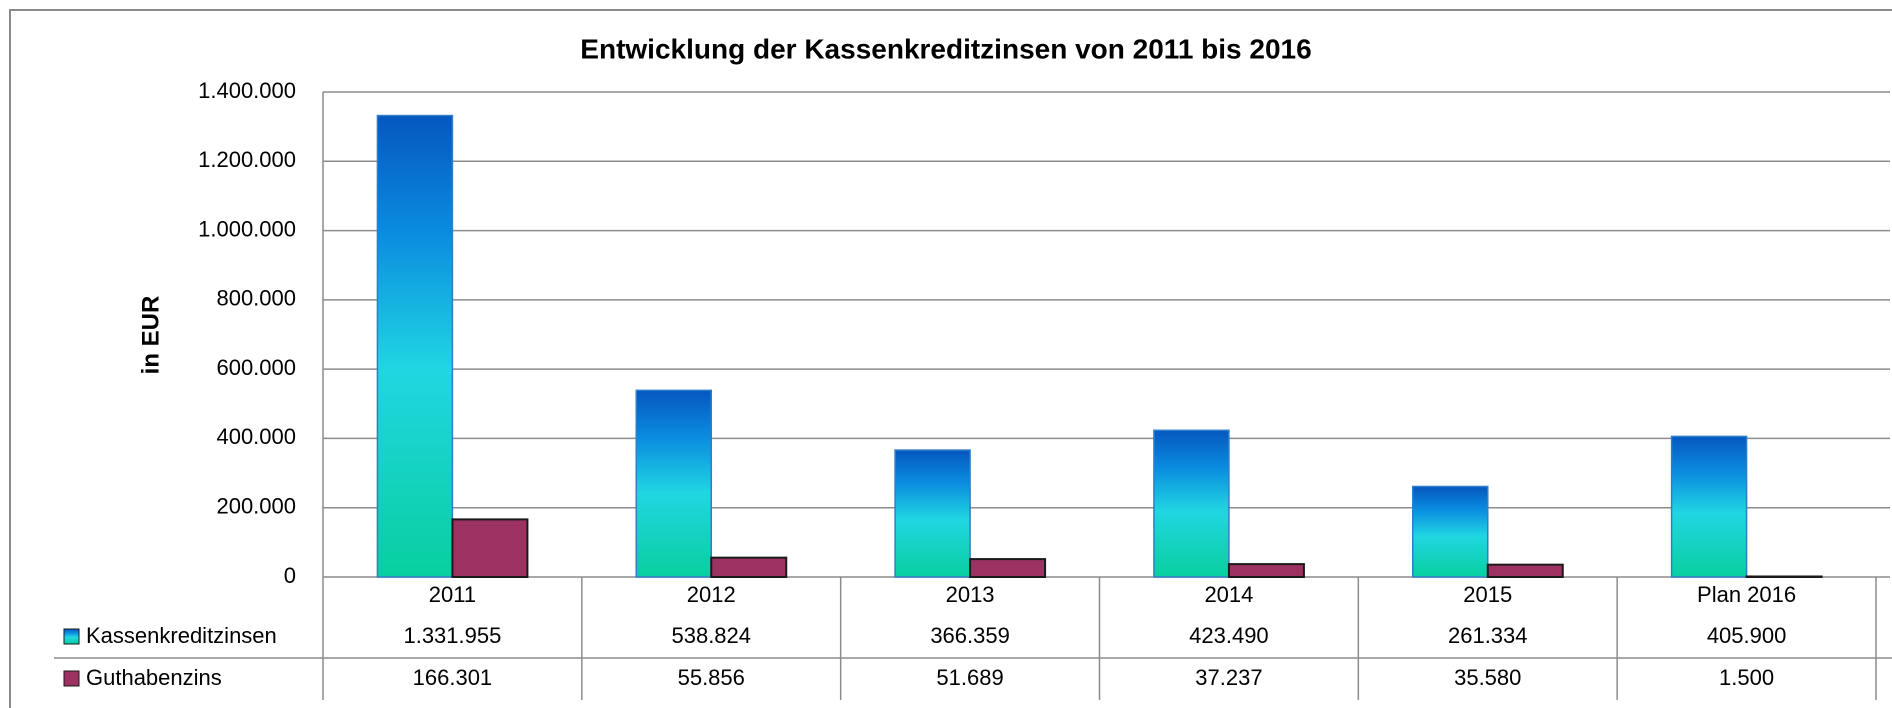 This screenshot has width=1892, height=708. Describe the element at coordinates (1488, 635) in the screenshot. I see `table-value: 261.334` at that location.